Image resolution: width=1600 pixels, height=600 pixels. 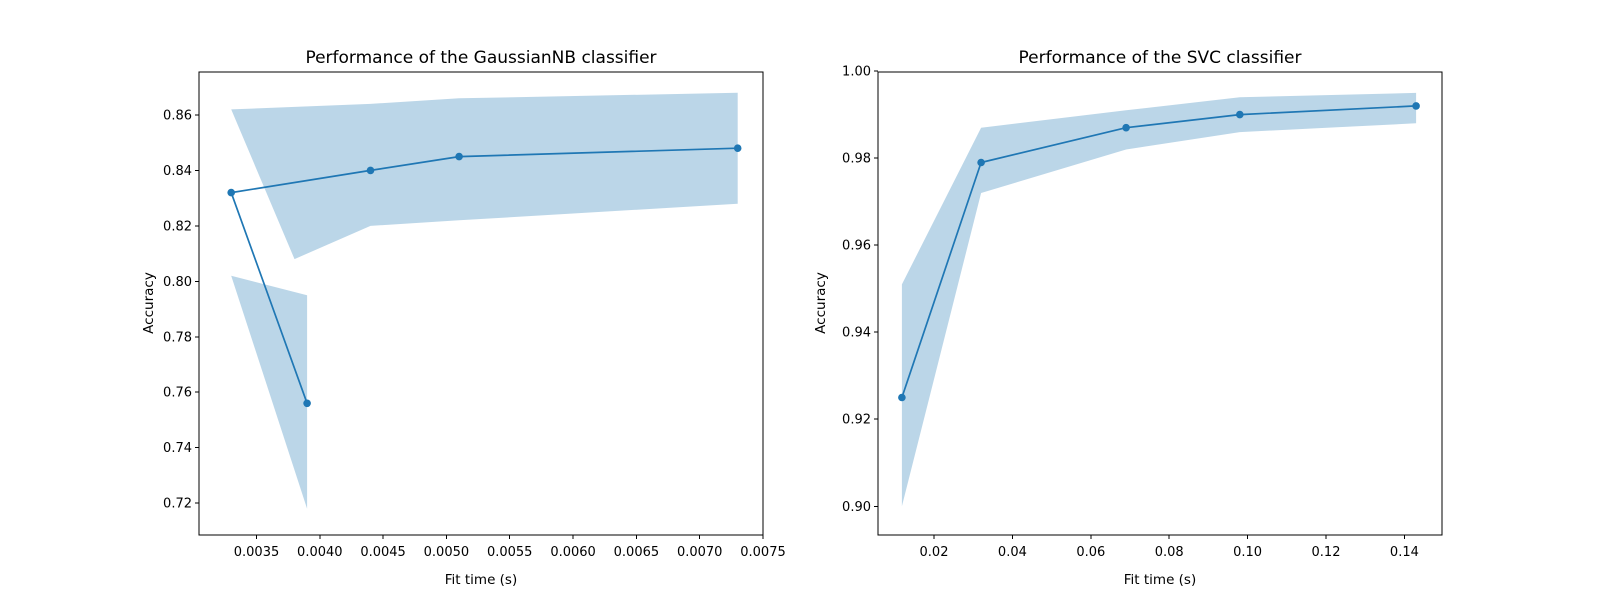 What do you see at coordinates (320, 552) in the screenshot?
I see `x-tick-label: 0.0040` at bounding box center [320, 552].